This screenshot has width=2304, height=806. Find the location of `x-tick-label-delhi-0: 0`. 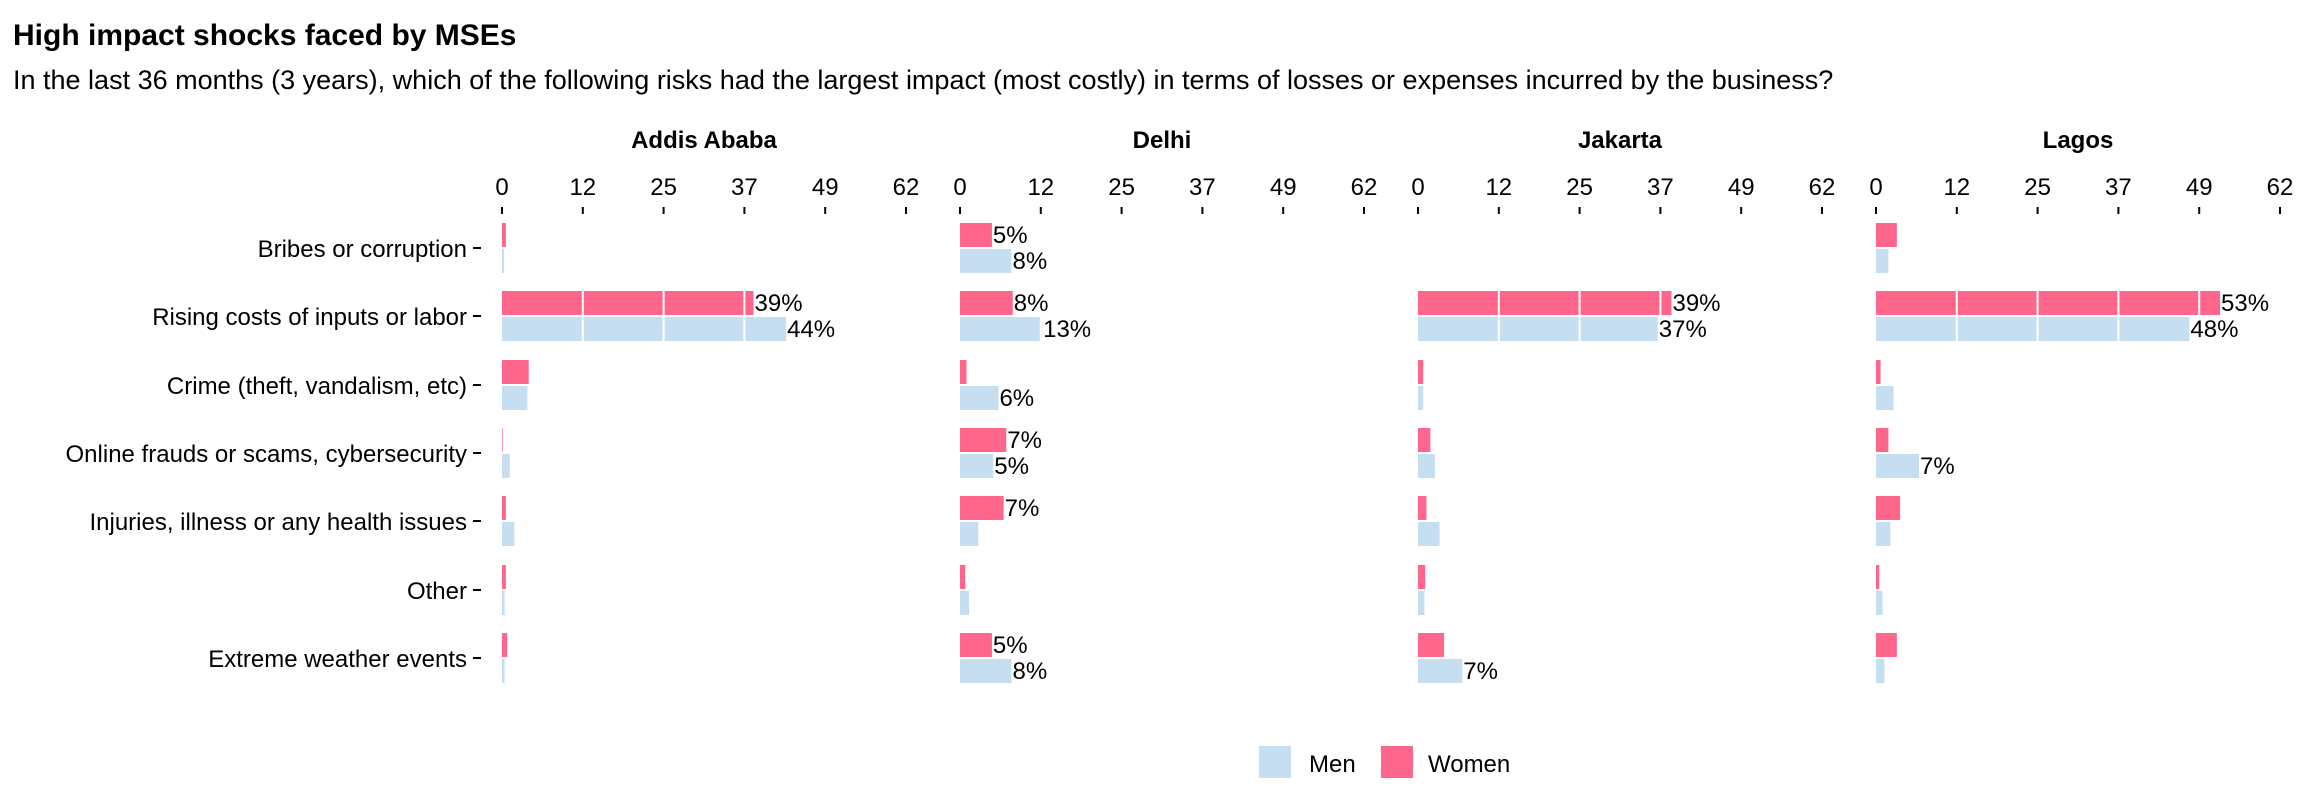

x-tick-label-delhi-0: 0 is located at coordinates (959, 187).